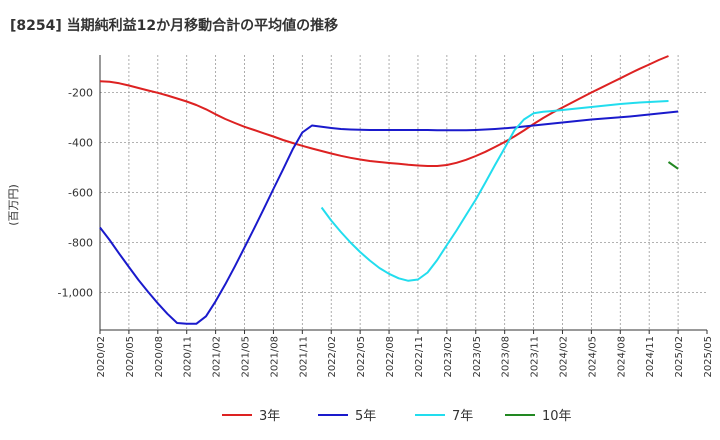  What do you see at coordinates (506, 357) in the screenshot?
I see `x-tick-label: 2023/08` at bounding box center [506, 357].